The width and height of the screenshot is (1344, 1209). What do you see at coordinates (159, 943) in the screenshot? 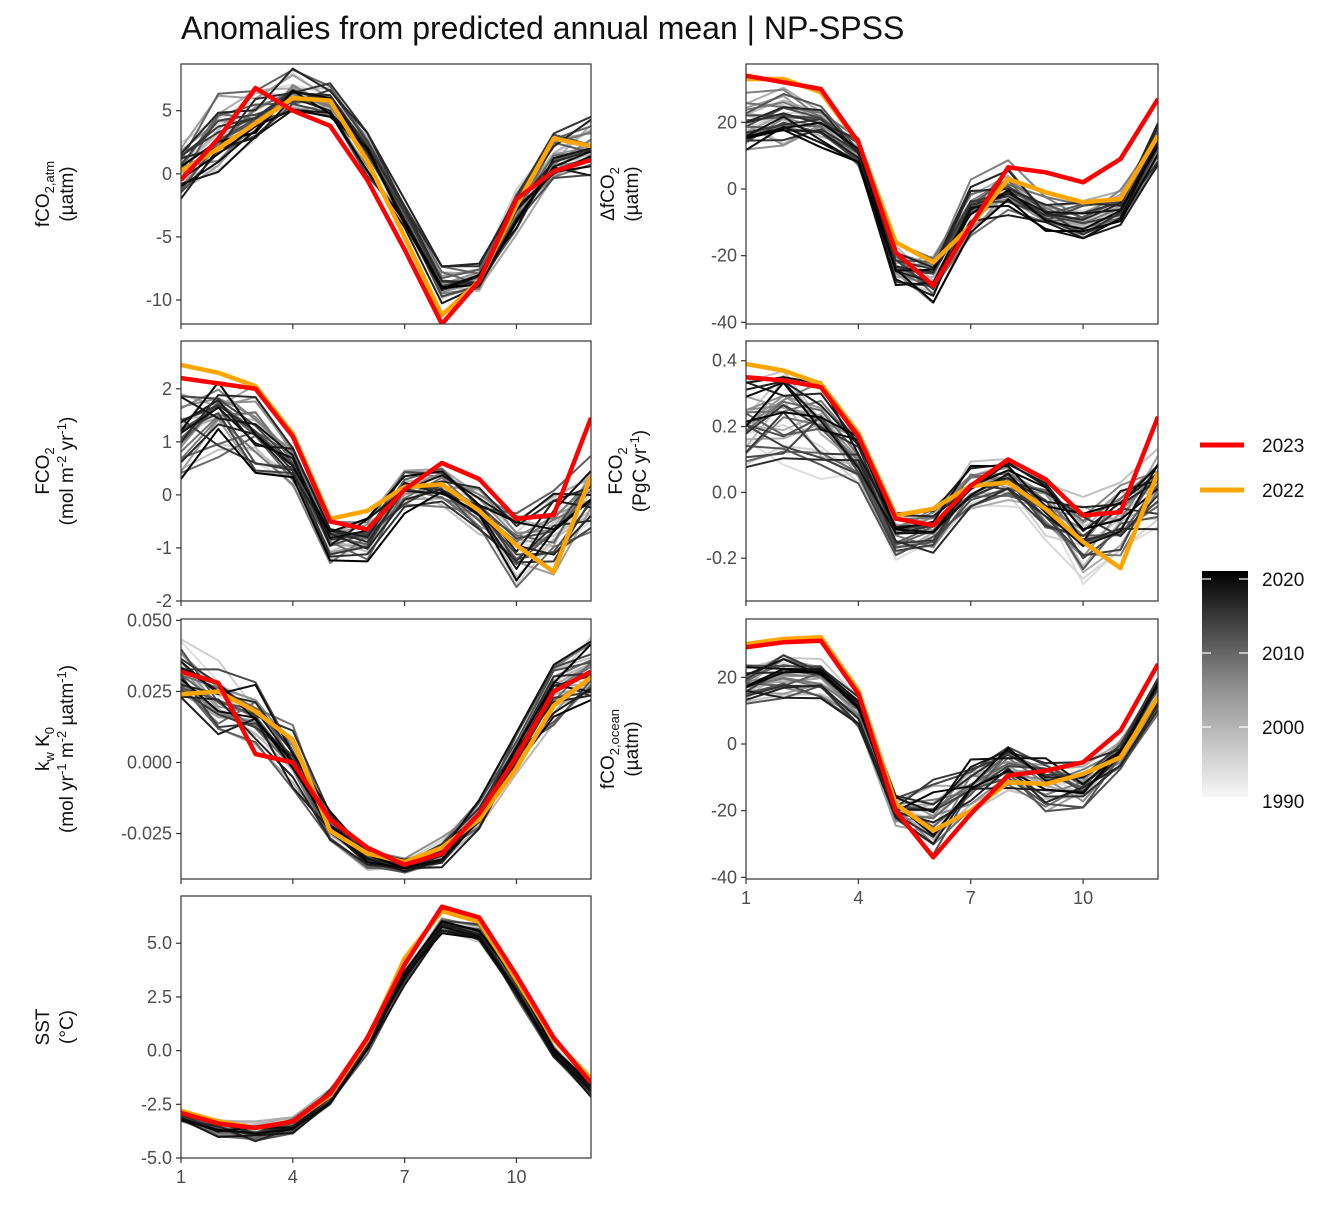
I see `y-tick-label: 5.0` at bounding box center [159, 943].